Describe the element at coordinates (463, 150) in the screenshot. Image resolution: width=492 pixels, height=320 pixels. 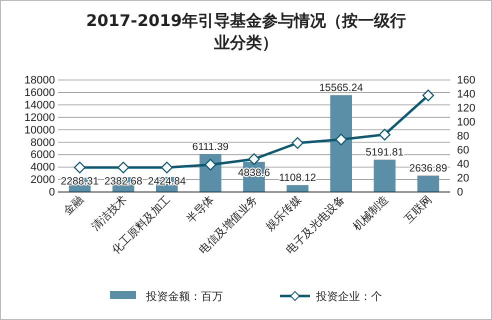
I see `y2-tick-label: 60` at that location.